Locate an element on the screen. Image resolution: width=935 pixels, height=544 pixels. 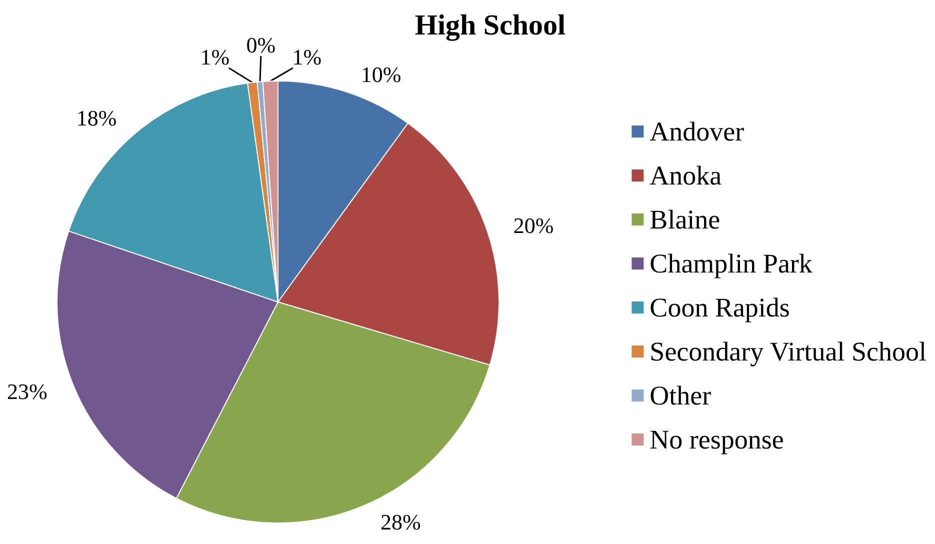
data-label: 23% is located at coordinates (27, 391).